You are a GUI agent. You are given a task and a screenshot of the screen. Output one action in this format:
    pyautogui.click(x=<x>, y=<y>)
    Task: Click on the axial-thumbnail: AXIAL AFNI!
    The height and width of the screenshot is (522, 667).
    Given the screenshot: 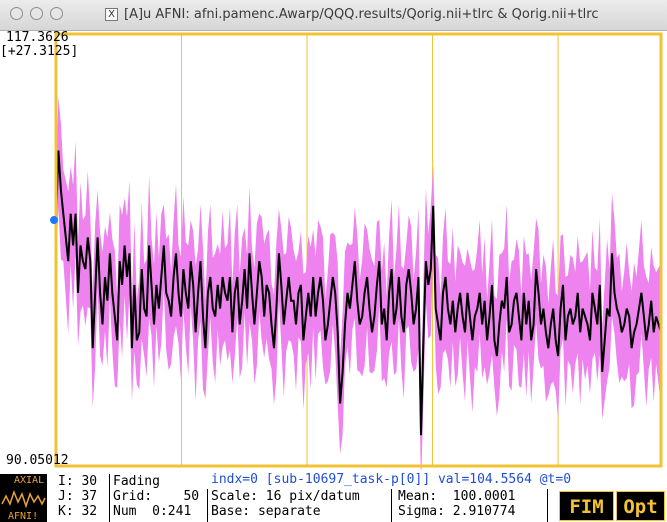 What is the action you would take?
    pyautogui.click(x=23, y=498)
    